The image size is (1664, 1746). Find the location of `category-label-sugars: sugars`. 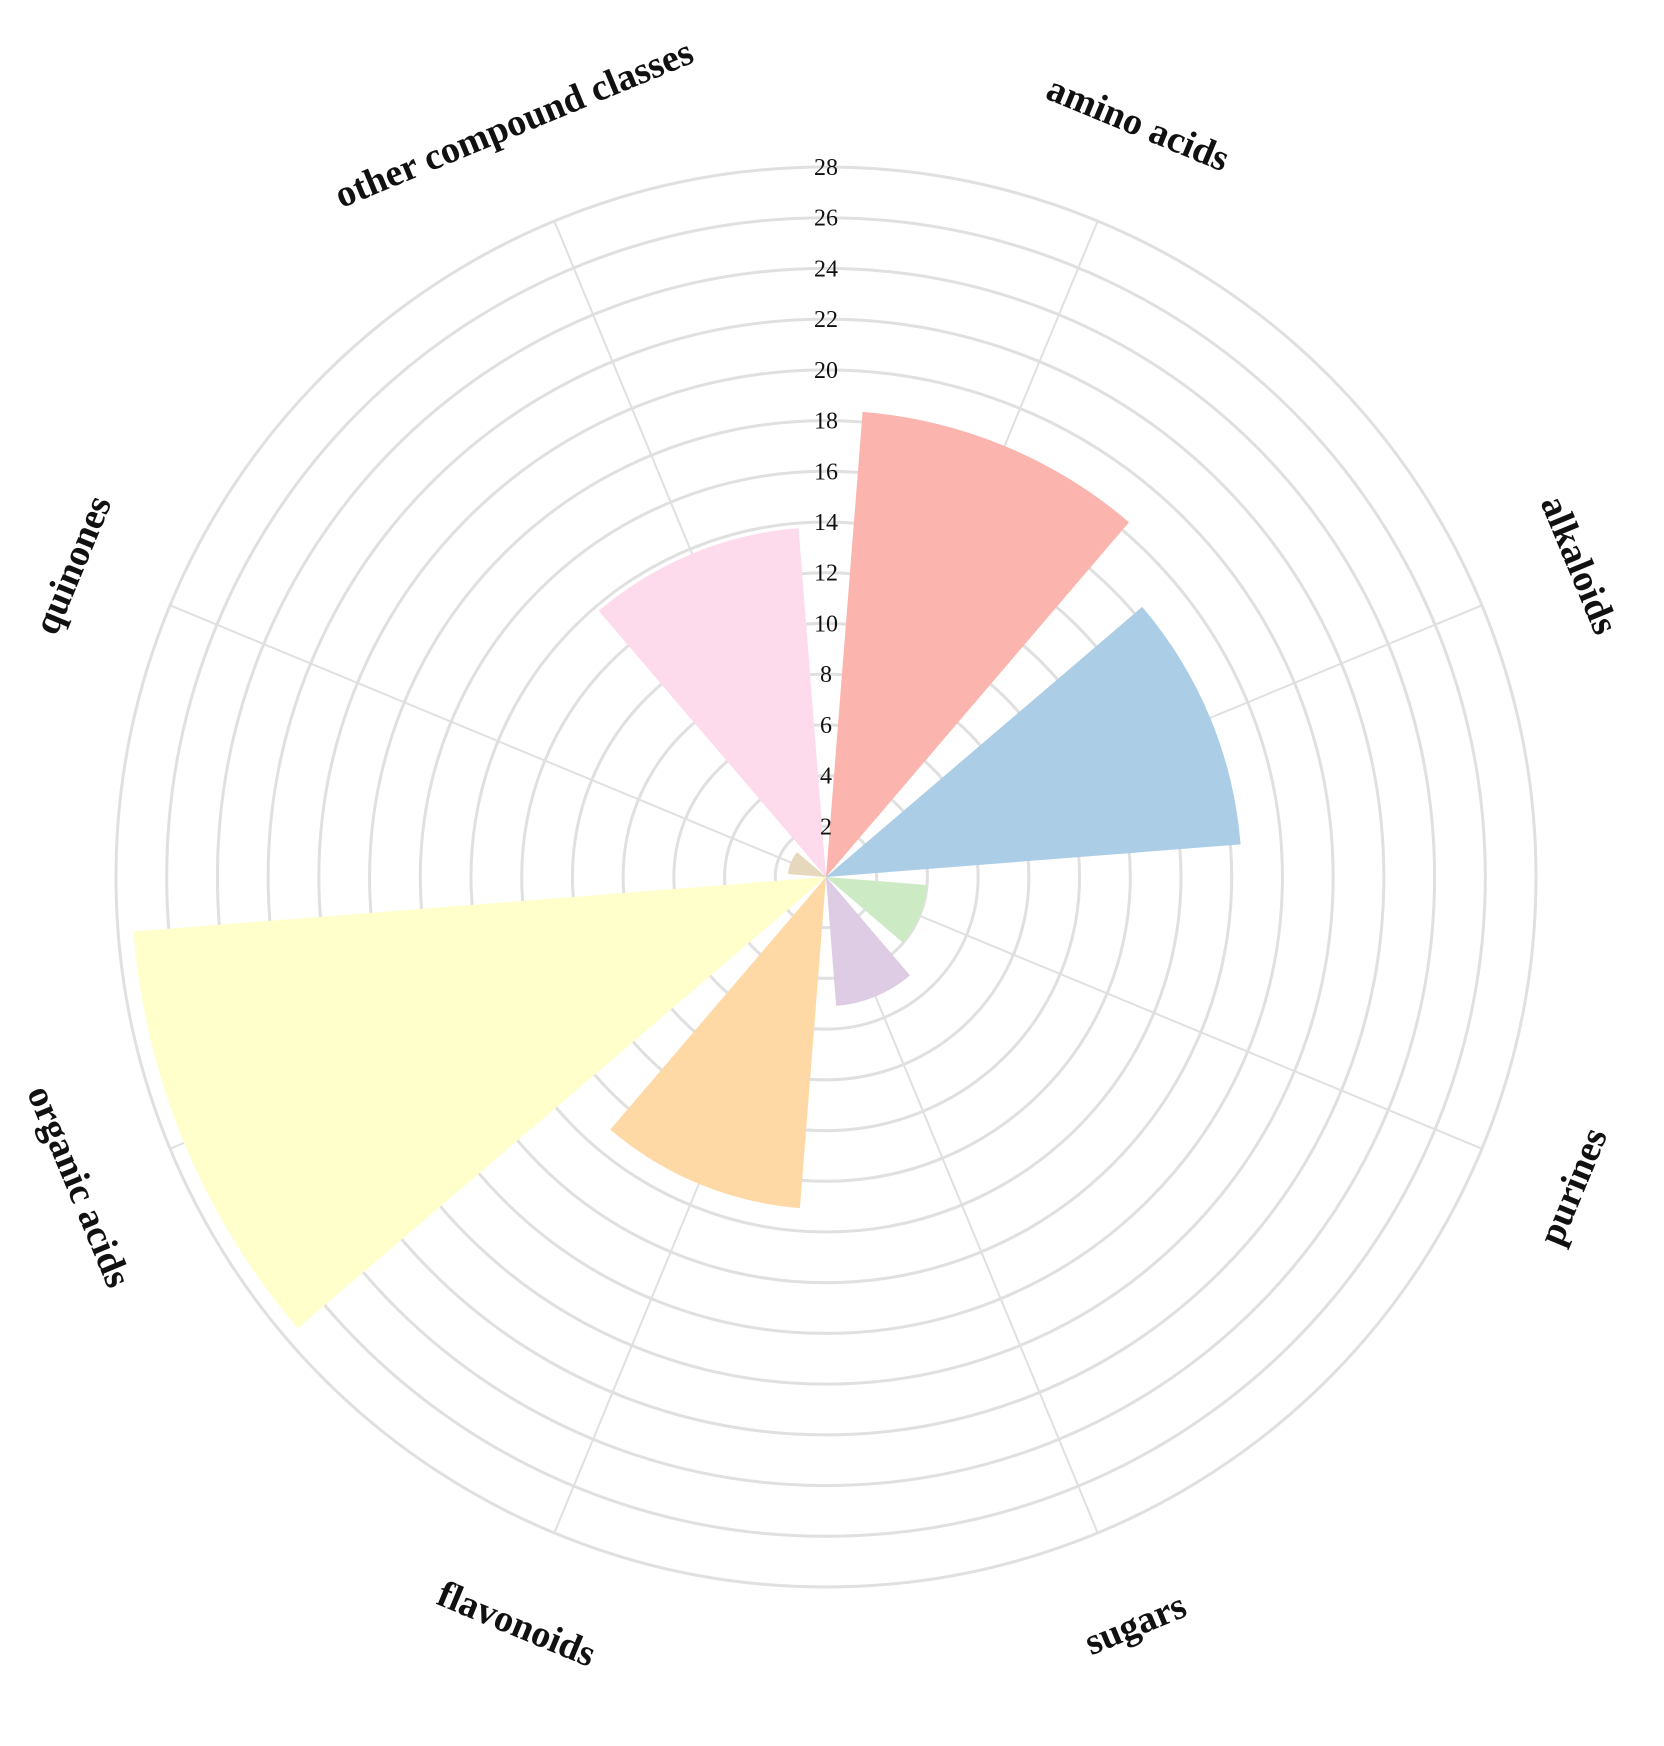

category-label-sugars: sugars is located at coordinates (1136, 1624).